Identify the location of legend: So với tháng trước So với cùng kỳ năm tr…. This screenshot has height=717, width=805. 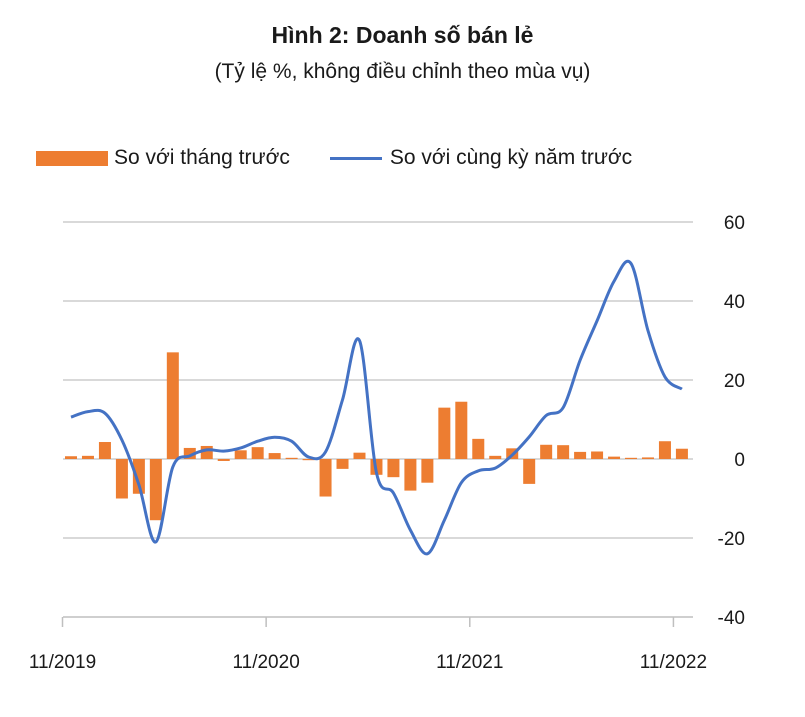
(354, 158).